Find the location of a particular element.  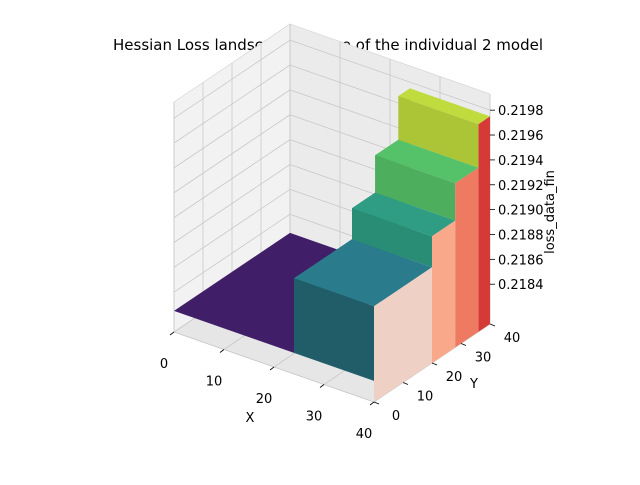

y-tick-label: 30 is located at coordinates (483, 358).